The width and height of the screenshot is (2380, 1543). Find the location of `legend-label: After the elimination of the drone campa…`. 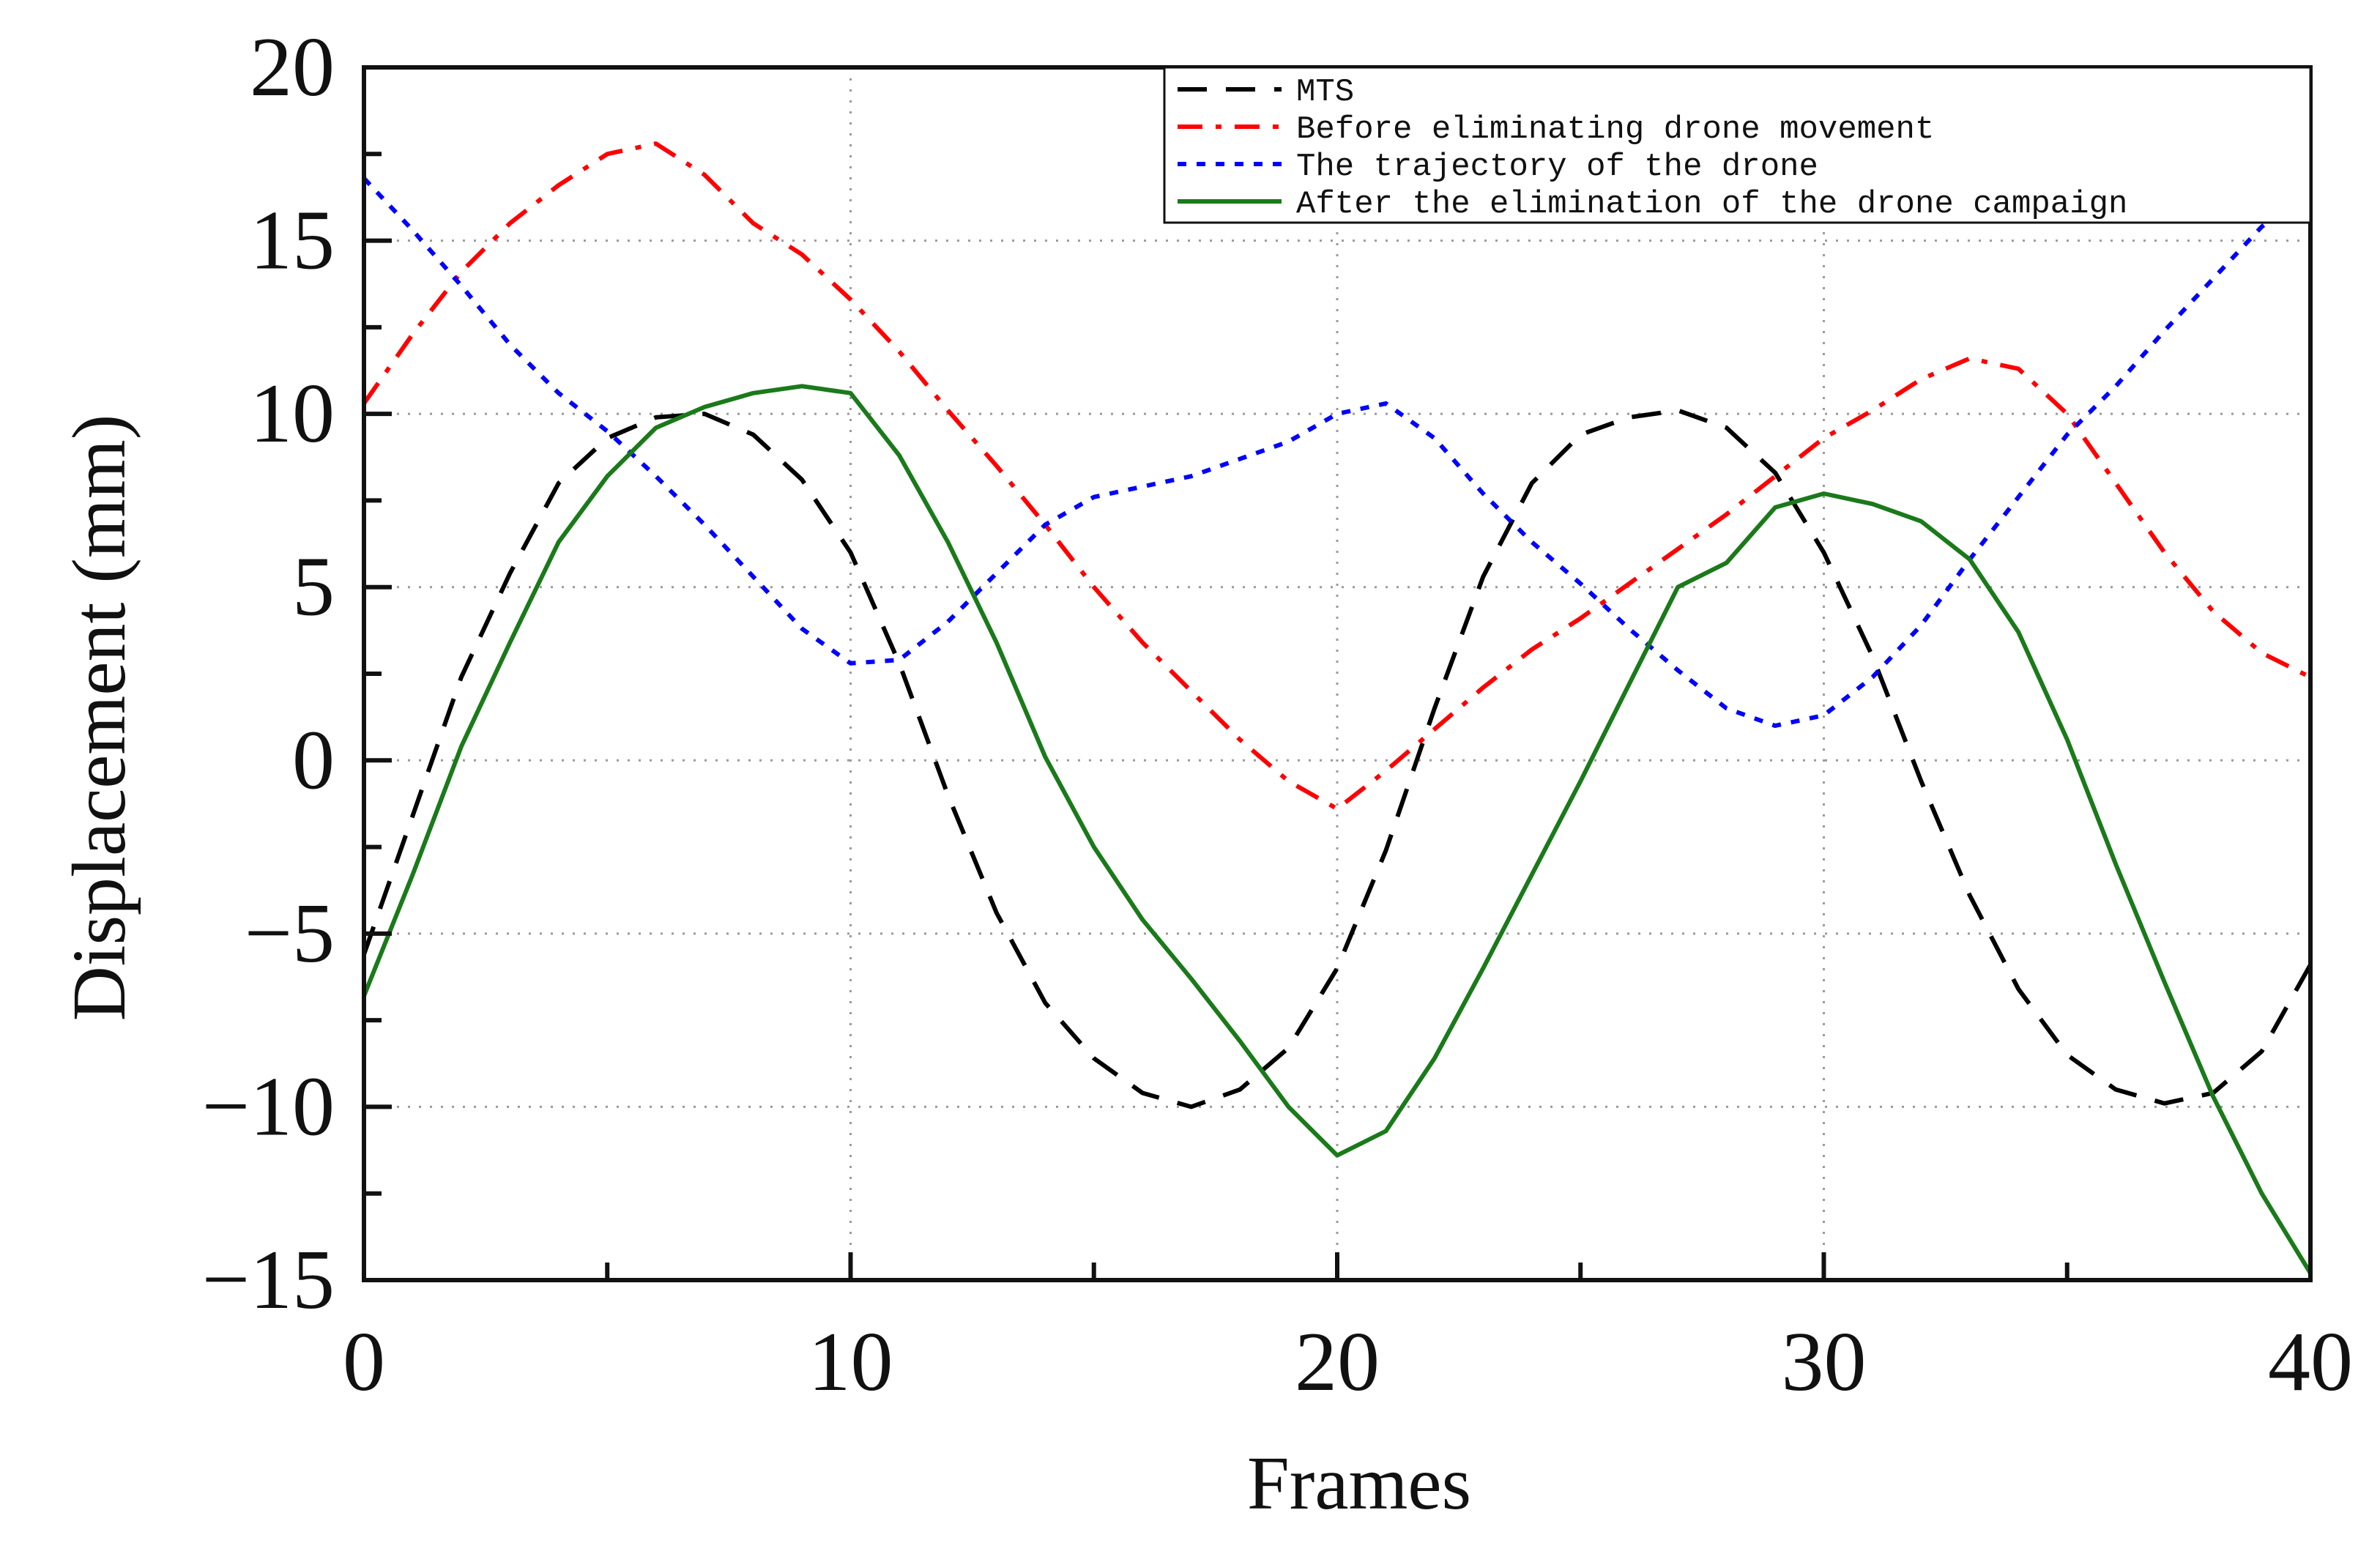

legend-label: After the elimination of the drone campa… is located at coordinates (1712, 204).